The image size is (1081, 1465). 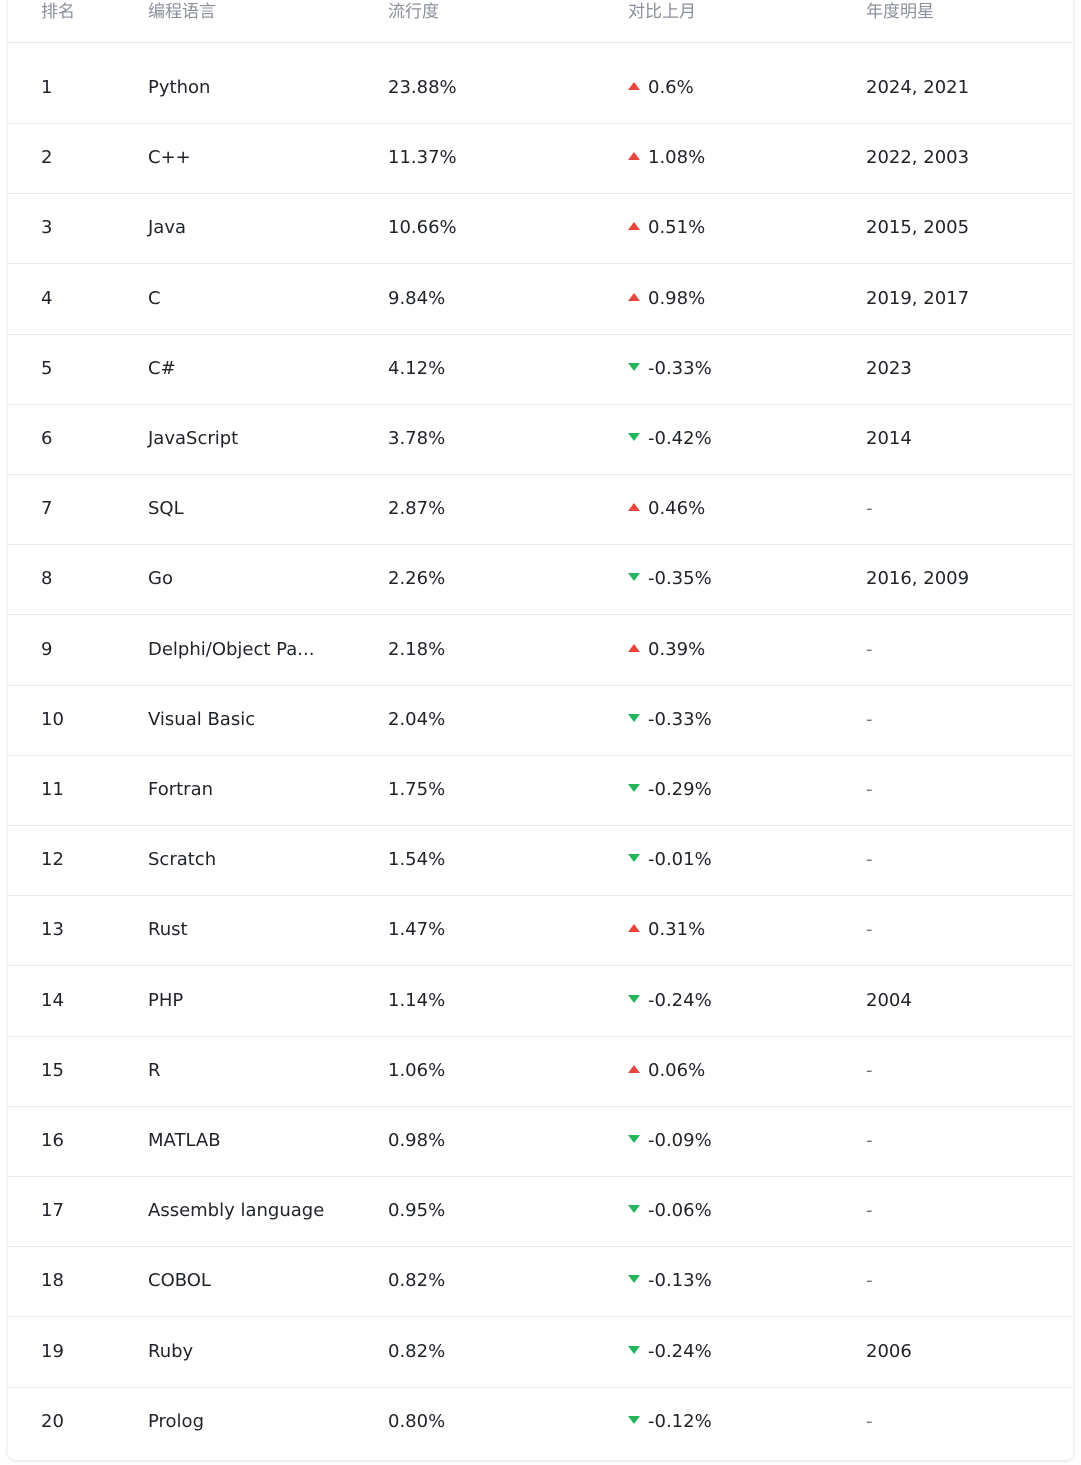 What do you see at coordinates (662, 12) in the screenshot?
I see `header-change: 对比上月` at bounding box center [662, 12].